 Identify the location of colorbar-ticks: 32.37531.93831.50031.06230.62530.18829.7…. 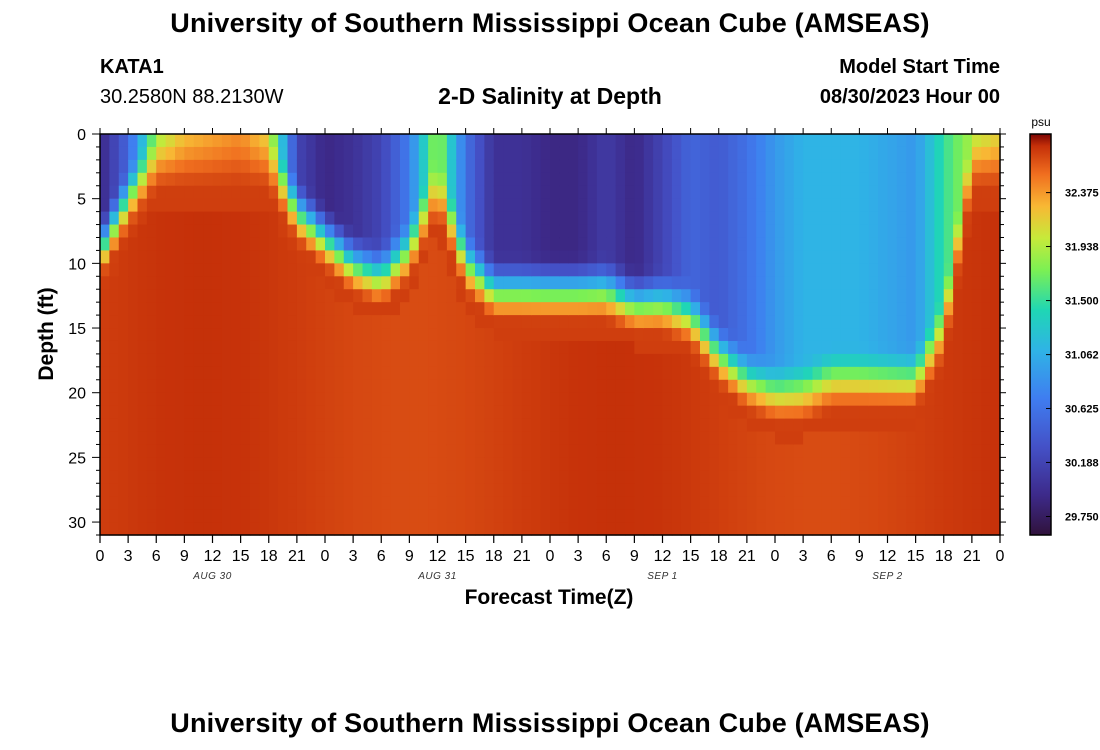
(1072, 355).